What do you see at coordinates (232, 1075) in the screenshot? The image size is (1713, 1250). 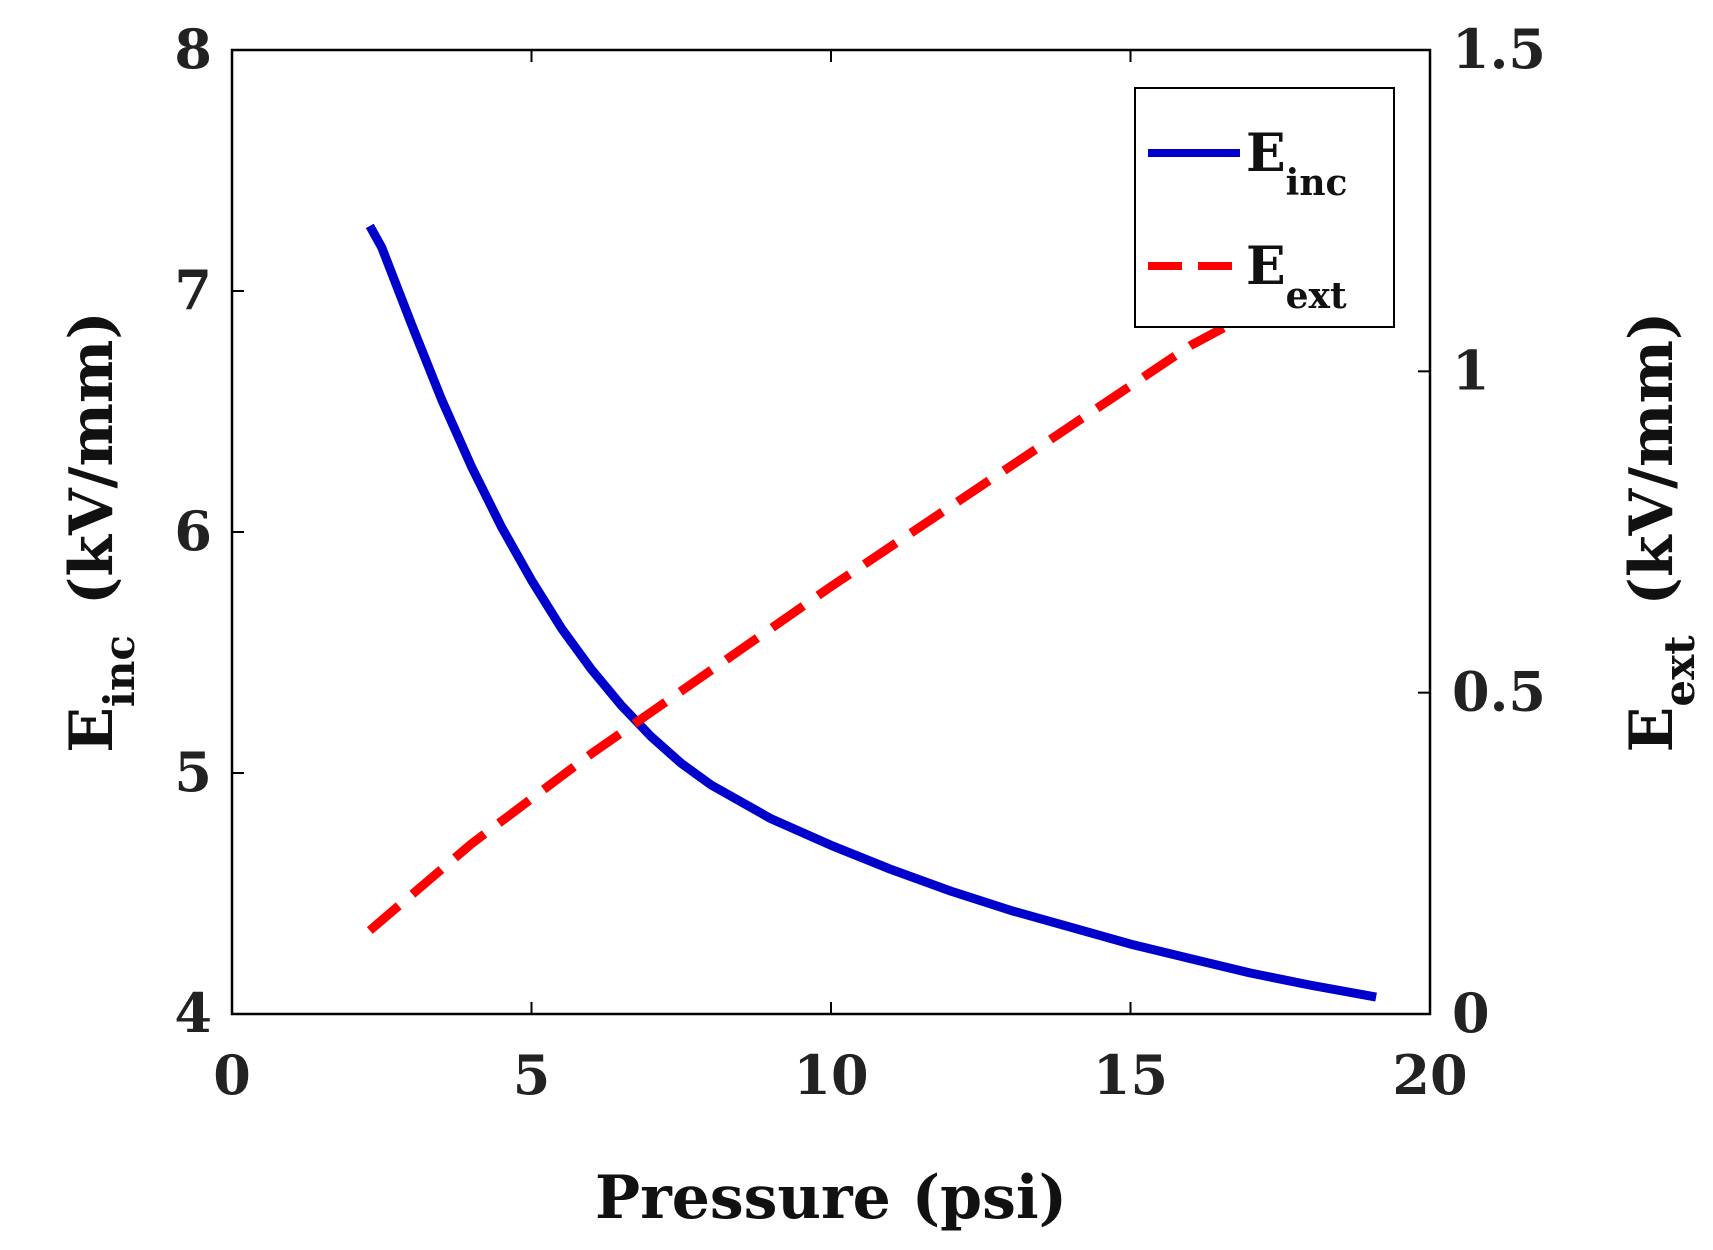 I see `x-tick-label: 0` at bounding box center [232, 1075].